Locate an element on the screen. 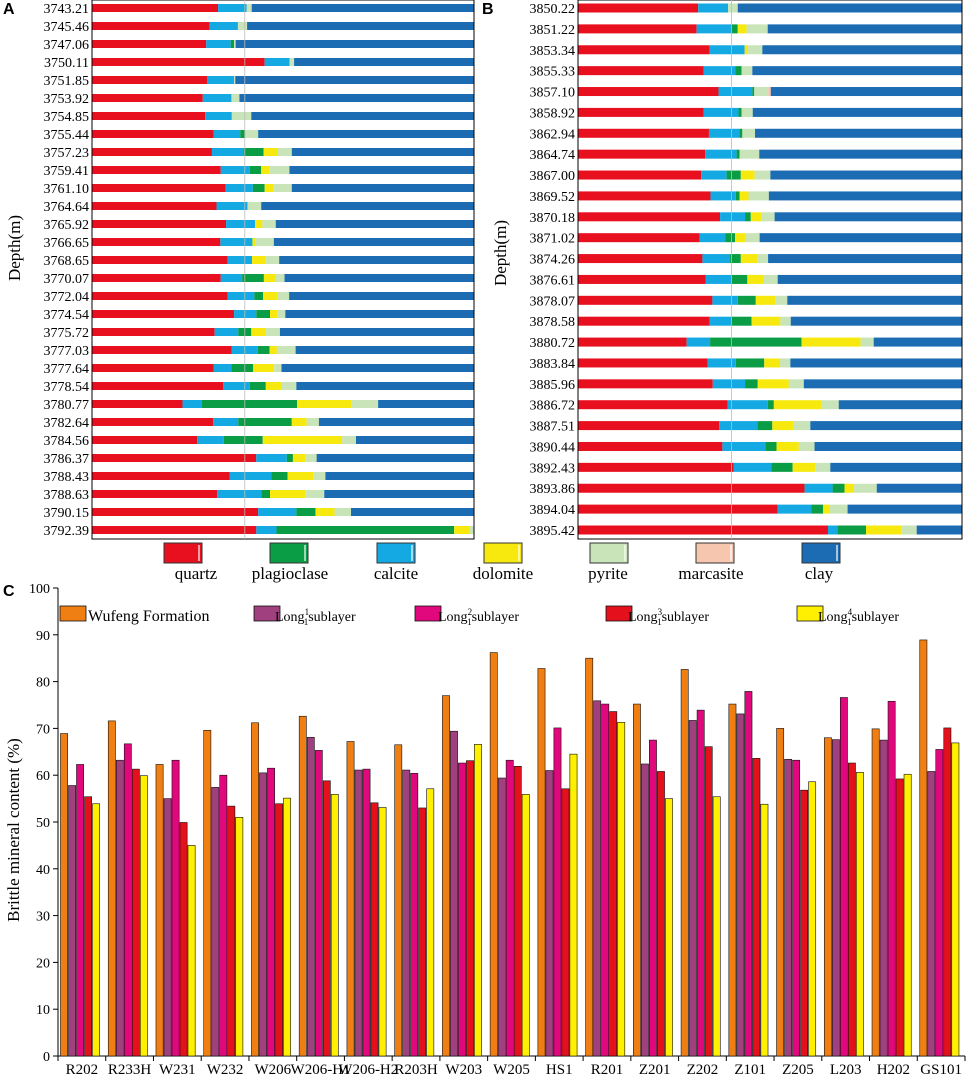 The width and height of the screenshot is (969, 1078). legend-label-long3: Long3 1sublayer is located at coordinates (668, 617).